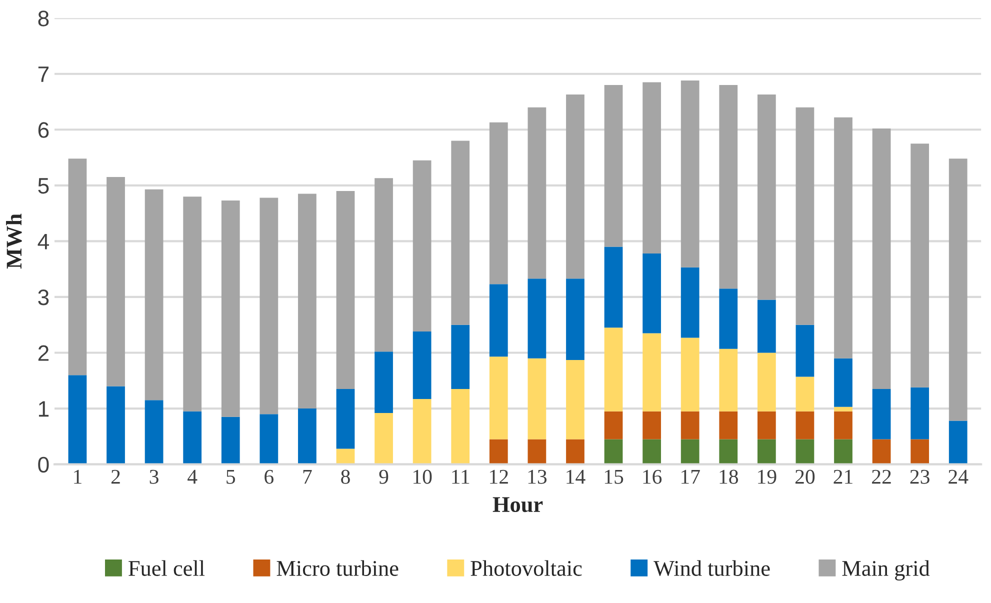  I want to click on y-tick-label: 1, so click(43, 409).